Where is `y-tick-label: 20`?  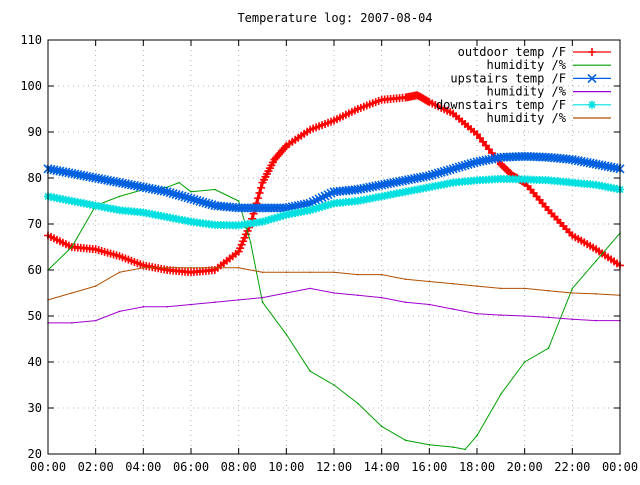 y-tick-label: 20 is located at coordinates (35, 454).